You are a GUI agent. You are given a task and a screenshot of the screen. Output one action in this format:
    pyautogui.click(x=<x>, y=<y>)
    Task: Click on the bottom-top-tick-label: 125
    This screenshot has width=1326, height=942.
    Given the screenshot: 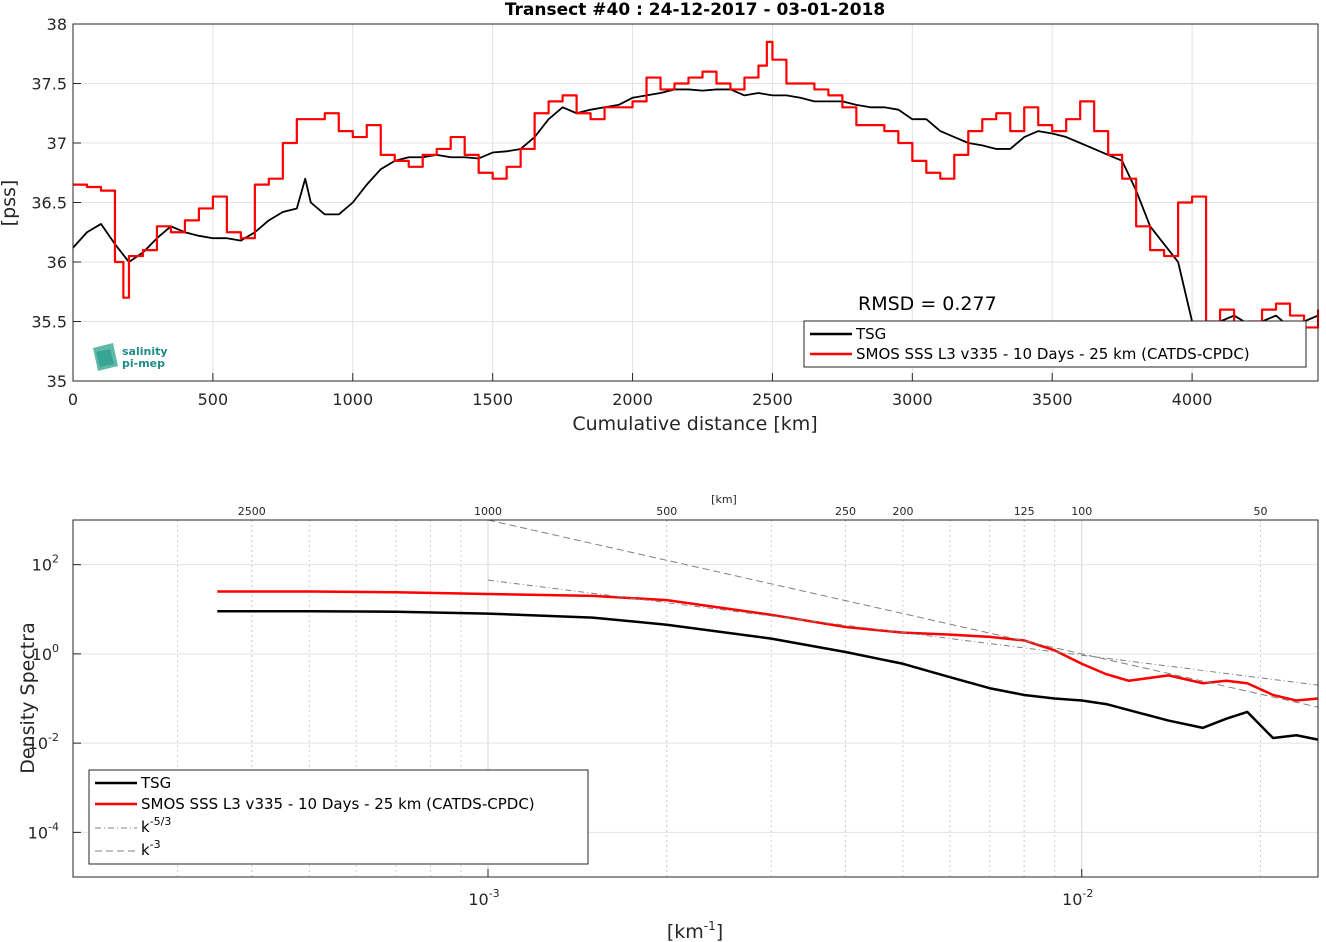 What is the action you would take?
    pyautogui.click(x=1024, y=511)
    